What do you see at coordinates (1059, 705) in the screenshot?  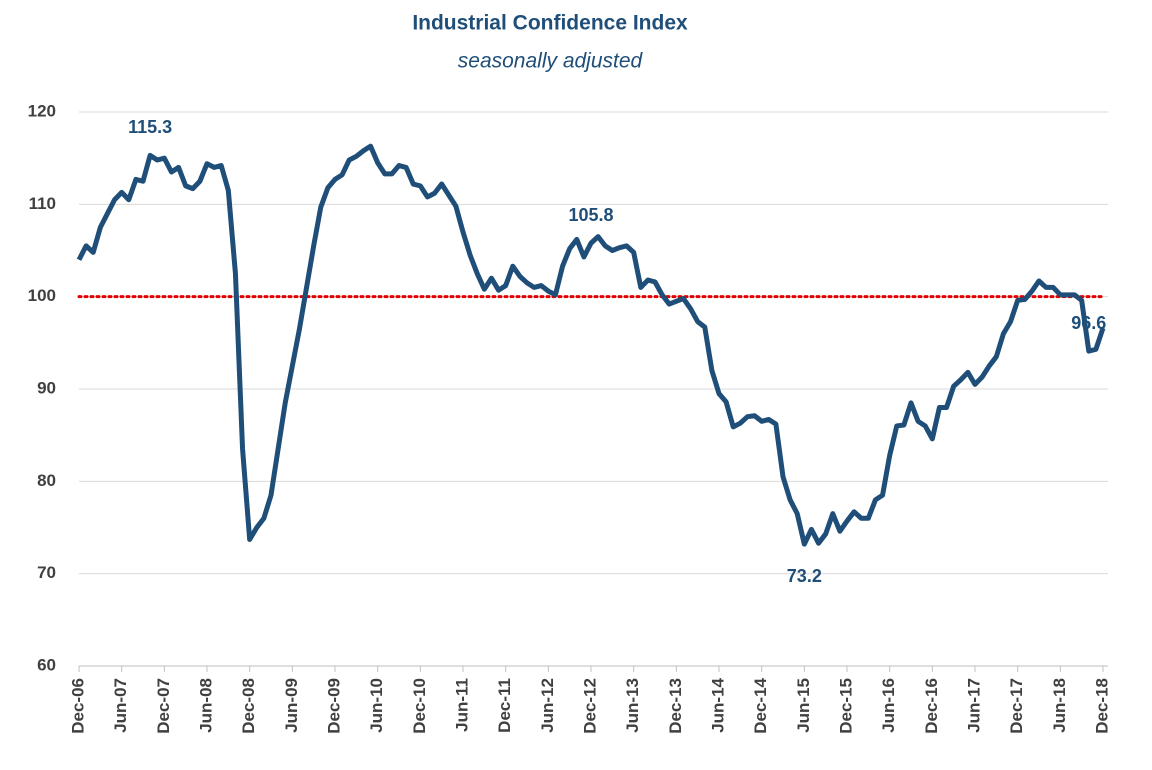 I see `x-tick-label: Jun-18` at bounding box center [1059, 705].